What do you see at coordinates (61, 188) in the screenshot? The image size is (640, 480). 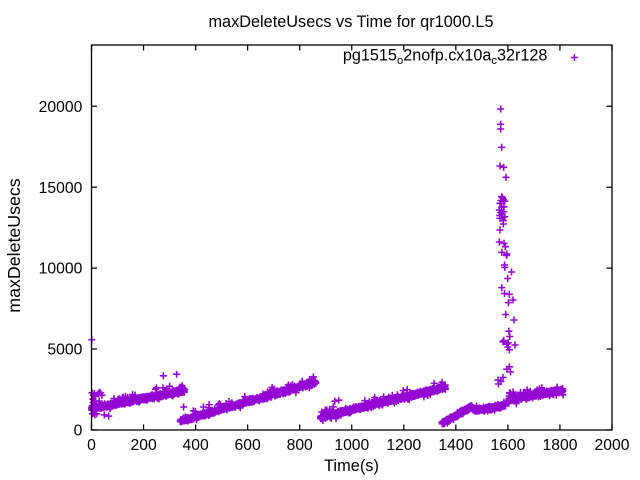 I see `svg-text: 15000` at bounding box center [61, 188].